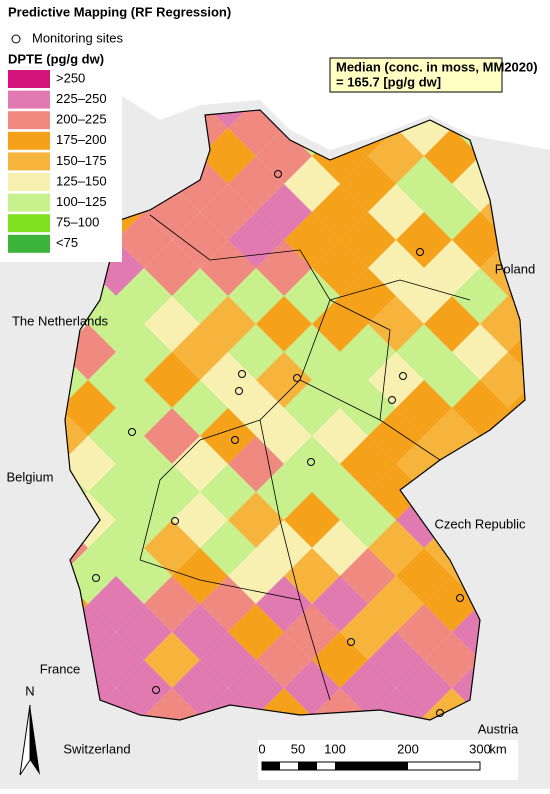 Image resolution: width=550 pixels, height=794 pixels. What do you see at coordinates (60, 668) in the screenshot?
I see `country-label: France` at bounding box center [60, 668].